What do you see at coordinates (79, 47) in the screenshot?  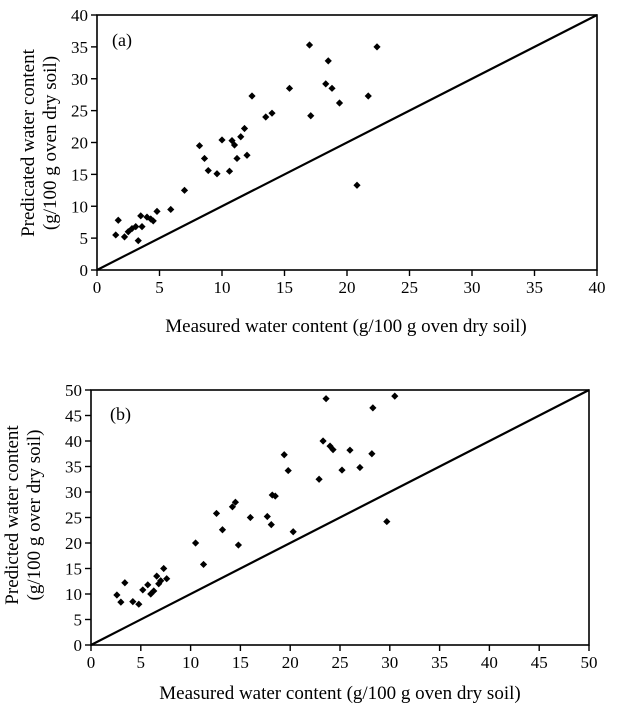 I see `y-tick-label-a: 35` at bounding box center [79, 47].